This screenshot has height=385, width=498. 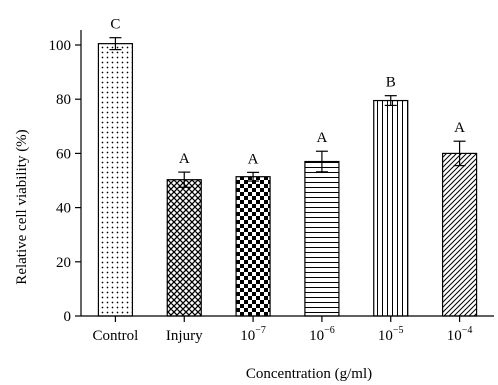 What do you see at coordinates (391, 334) in the screenshot?
I see `x-tick-label-4: 10⁻⁵` at bounding box center [391, 334].